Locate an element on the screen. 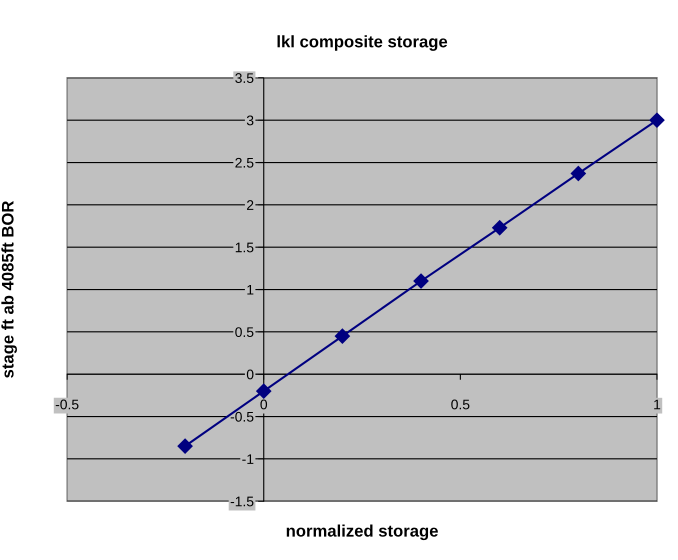 The width and height of the screenshot is (678, 560). x-tick-label: 0 is located at coordinates (264, 405).